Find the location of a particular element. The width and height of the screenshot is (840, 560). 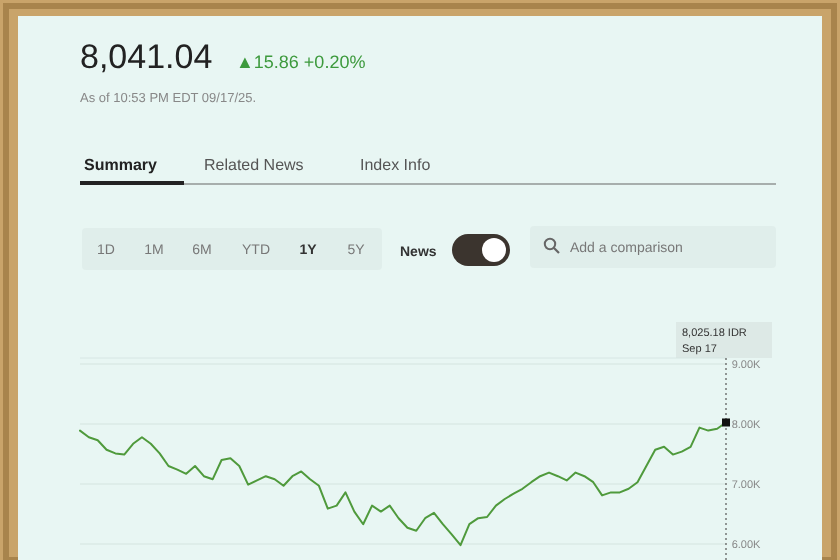

text: Index Info is located at coordinates (396, 165).